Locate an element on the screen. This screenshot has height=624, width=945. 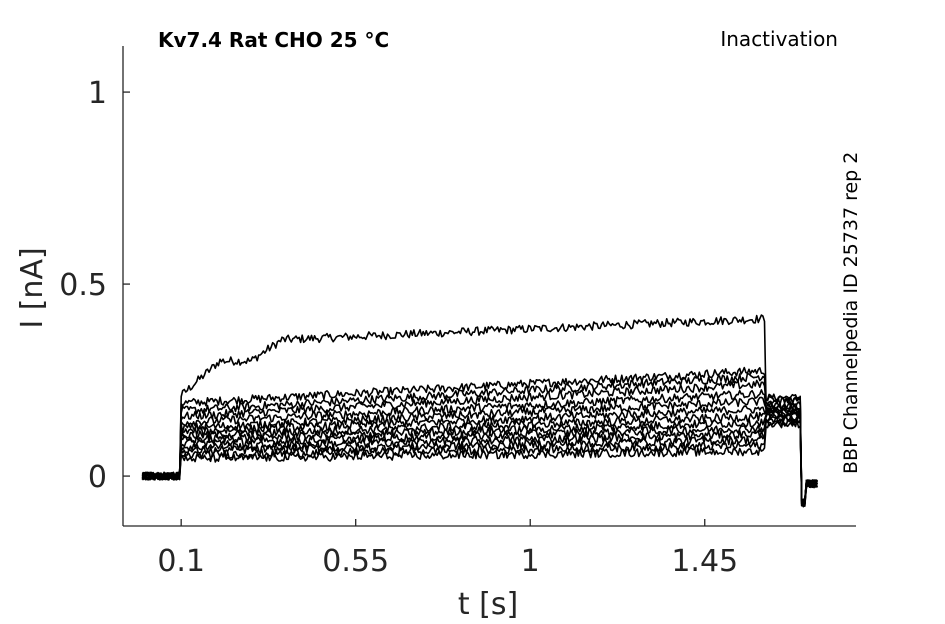
y-ticks: 00.51 is located at coordinates (94, 285).